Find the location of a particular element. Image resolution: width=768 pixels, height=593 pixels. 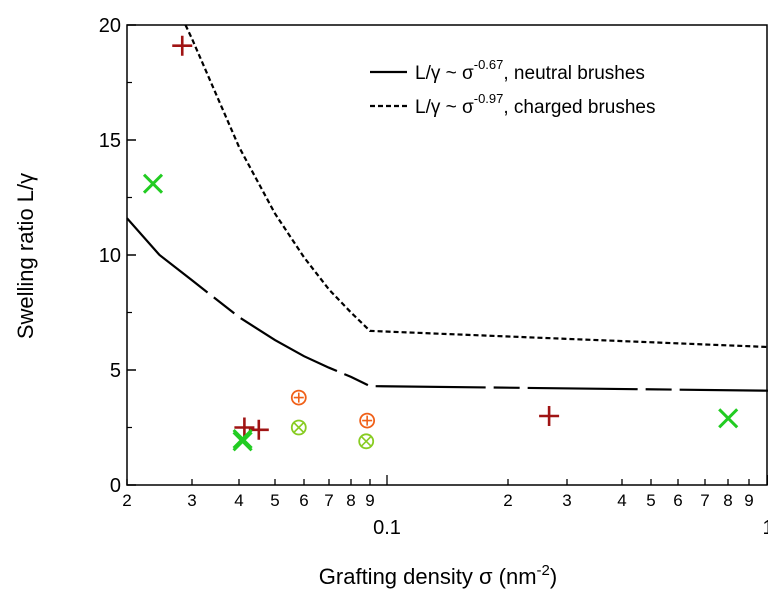

y-tick-label: 10 is located at coordinates (110, 256).